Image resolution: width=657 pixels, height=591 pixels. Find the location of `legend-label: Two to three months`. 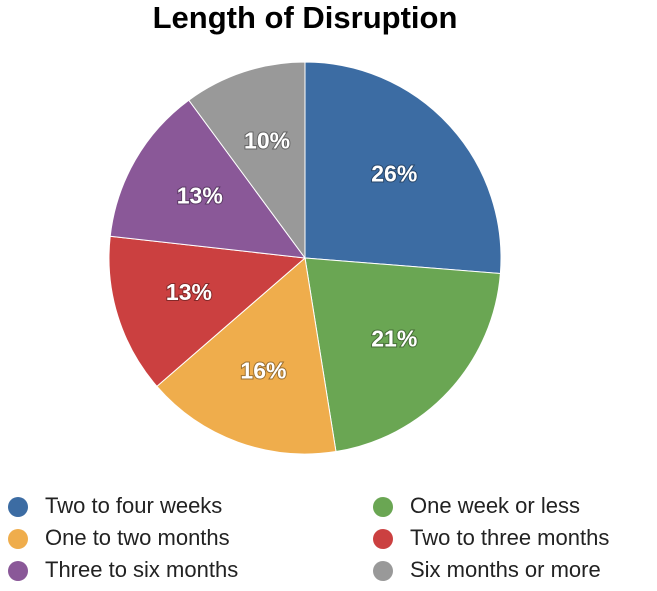

legend-label: Two to three months is located at coordinates (509, 537).